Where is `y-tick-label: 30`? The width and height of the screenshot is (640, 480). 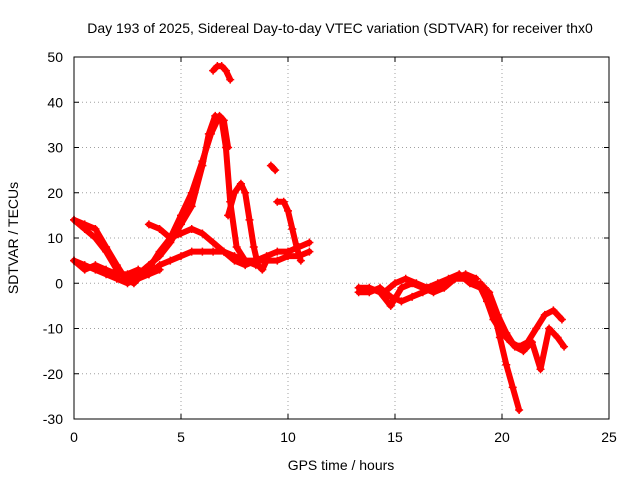 y-tick-label: 30 is located at coordinates (55, 148).